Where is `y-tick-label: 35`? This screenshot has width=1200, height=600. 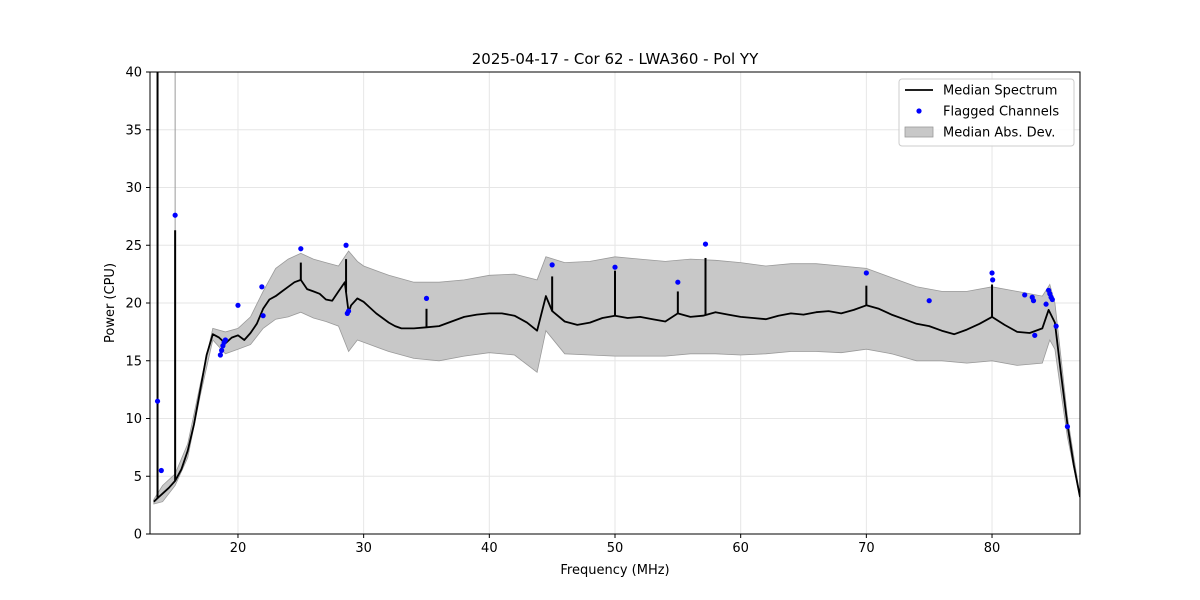
y-tick-label: 35 is located at coordinates (133, 130).